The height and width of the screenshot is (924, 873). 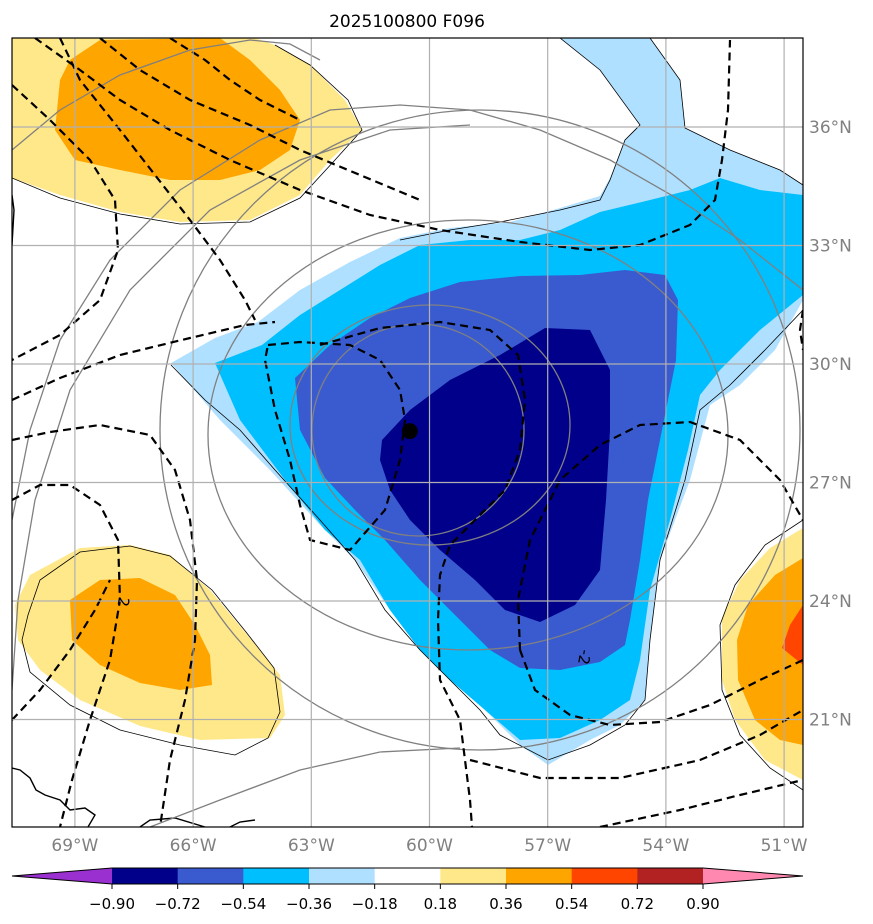 I want to click on contour-labels: 2 -2, so click(x=353, y=631).